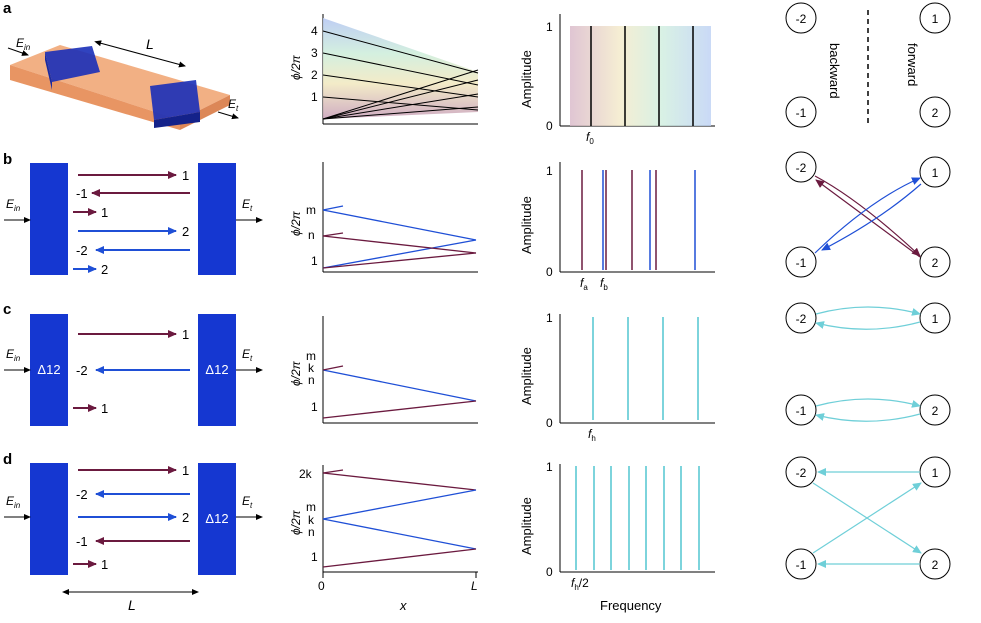  I want to click on phase-plot-c: m k n 1 ϕ/2π, so click(383, 370).